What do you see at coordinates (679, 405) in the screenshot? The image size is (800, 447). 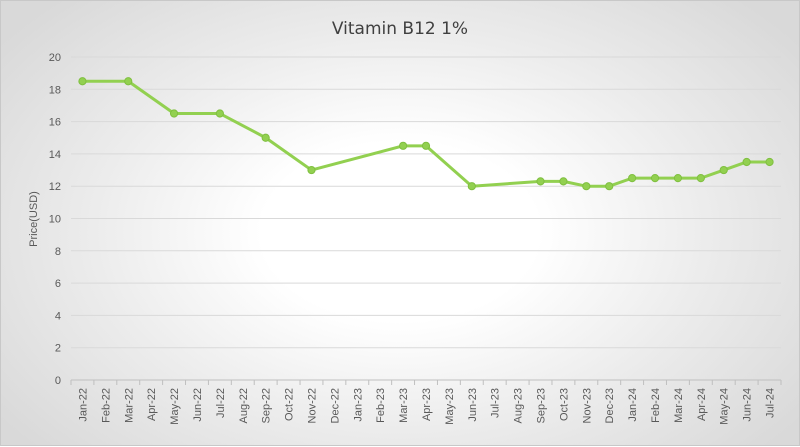 I see `x-tick-label: Mar-24` at bounding box center [679, 405].